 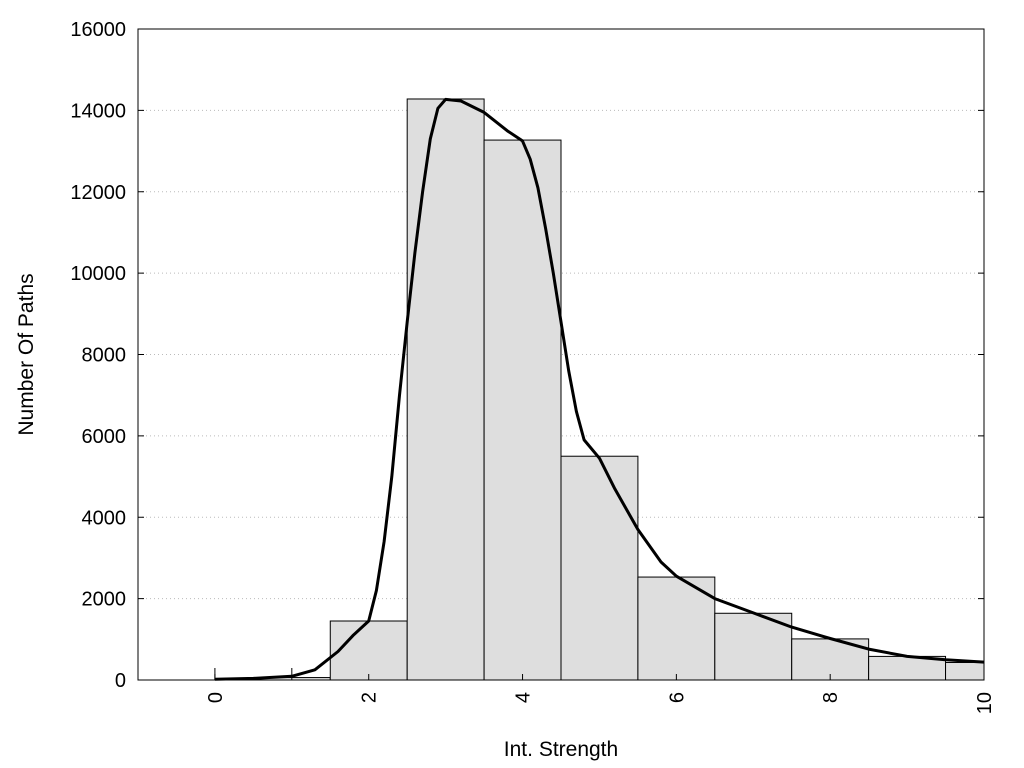 What do you see at coordinates (120, 681) in the screenshot?
I see `y-tick-label-0: 0` at bounding box center [120, 681].